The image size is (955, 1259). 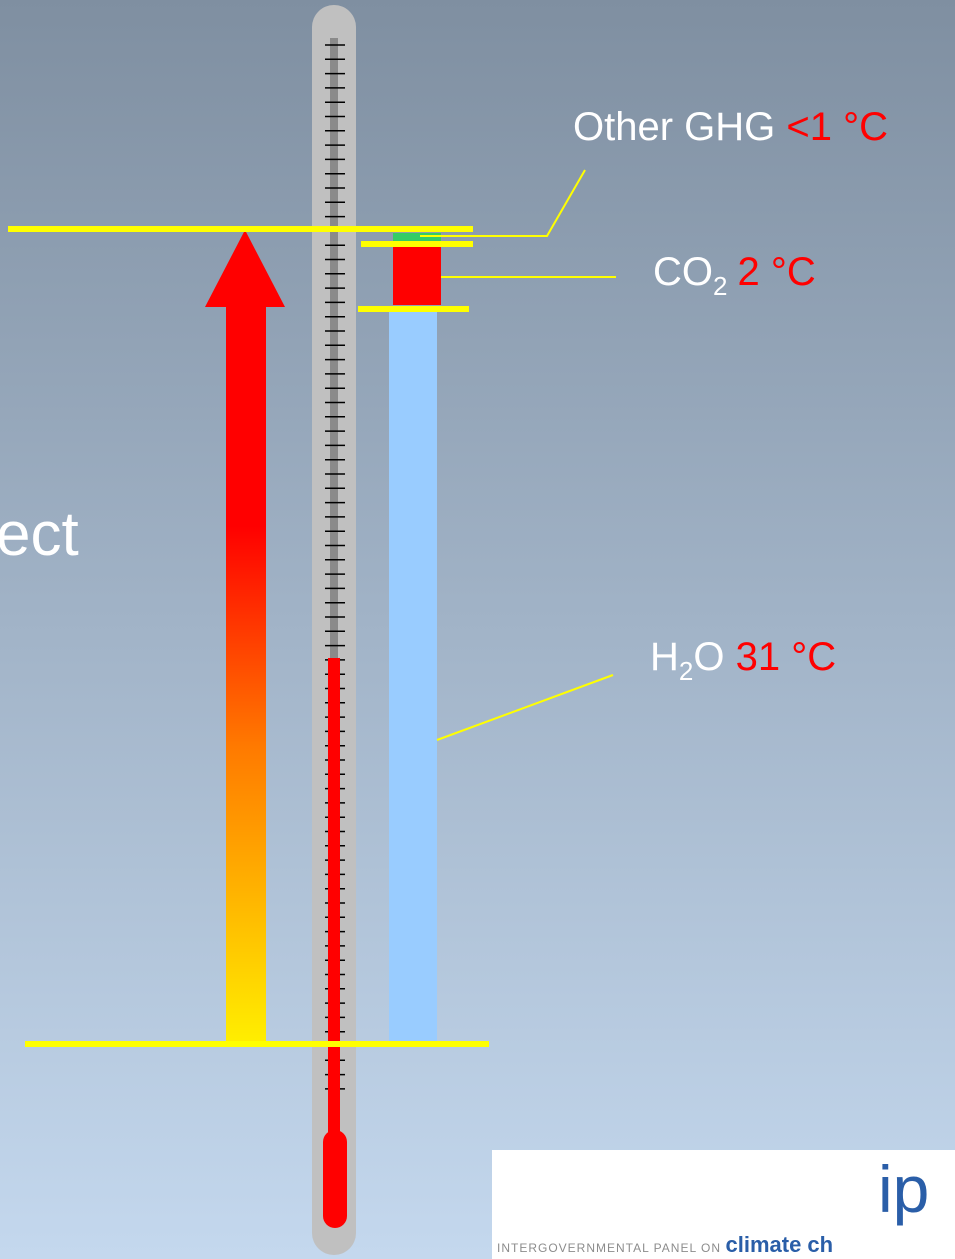 What do you see at coordinates (674, 127) in the screenshot?
I see `gas-name: Other GHG` at bounding box center [674, 127].